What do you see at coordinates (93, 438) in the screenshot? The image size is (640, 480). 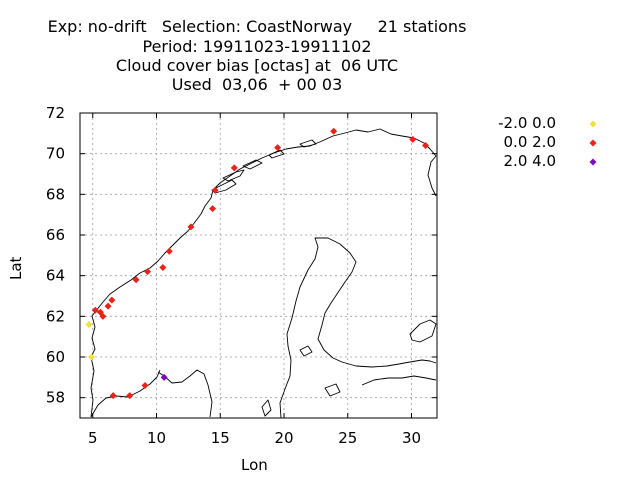 I see `x-tick-label: 5` at bounding box center [93, 438].